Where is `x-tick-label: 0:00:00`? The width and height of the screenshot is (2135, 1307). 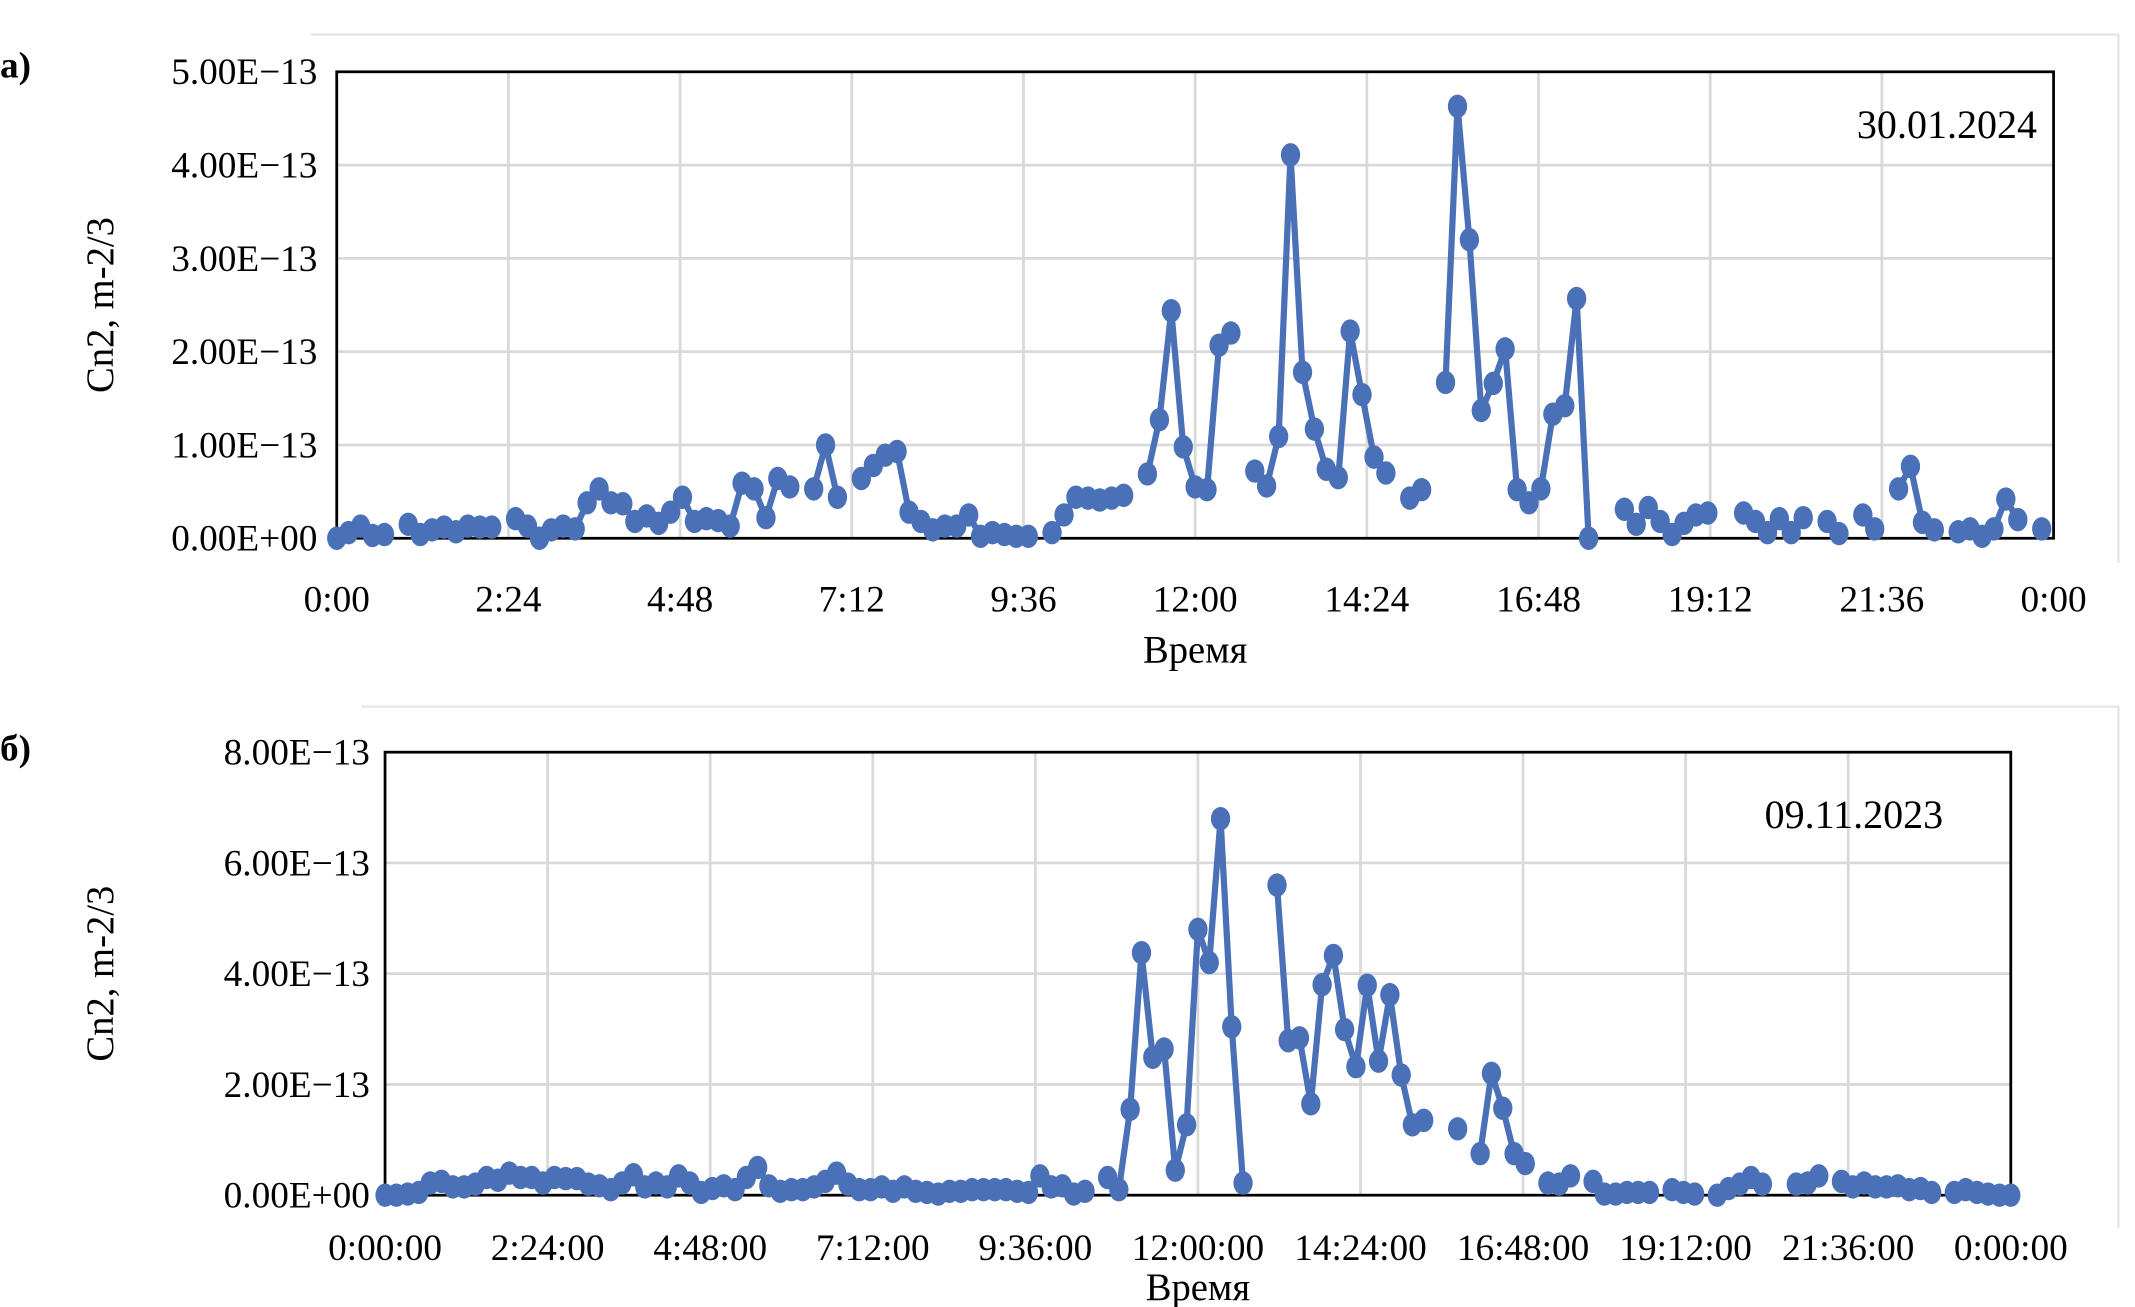
x-tick-label: 0:00:00 is located at coordinates (2011, 1248).